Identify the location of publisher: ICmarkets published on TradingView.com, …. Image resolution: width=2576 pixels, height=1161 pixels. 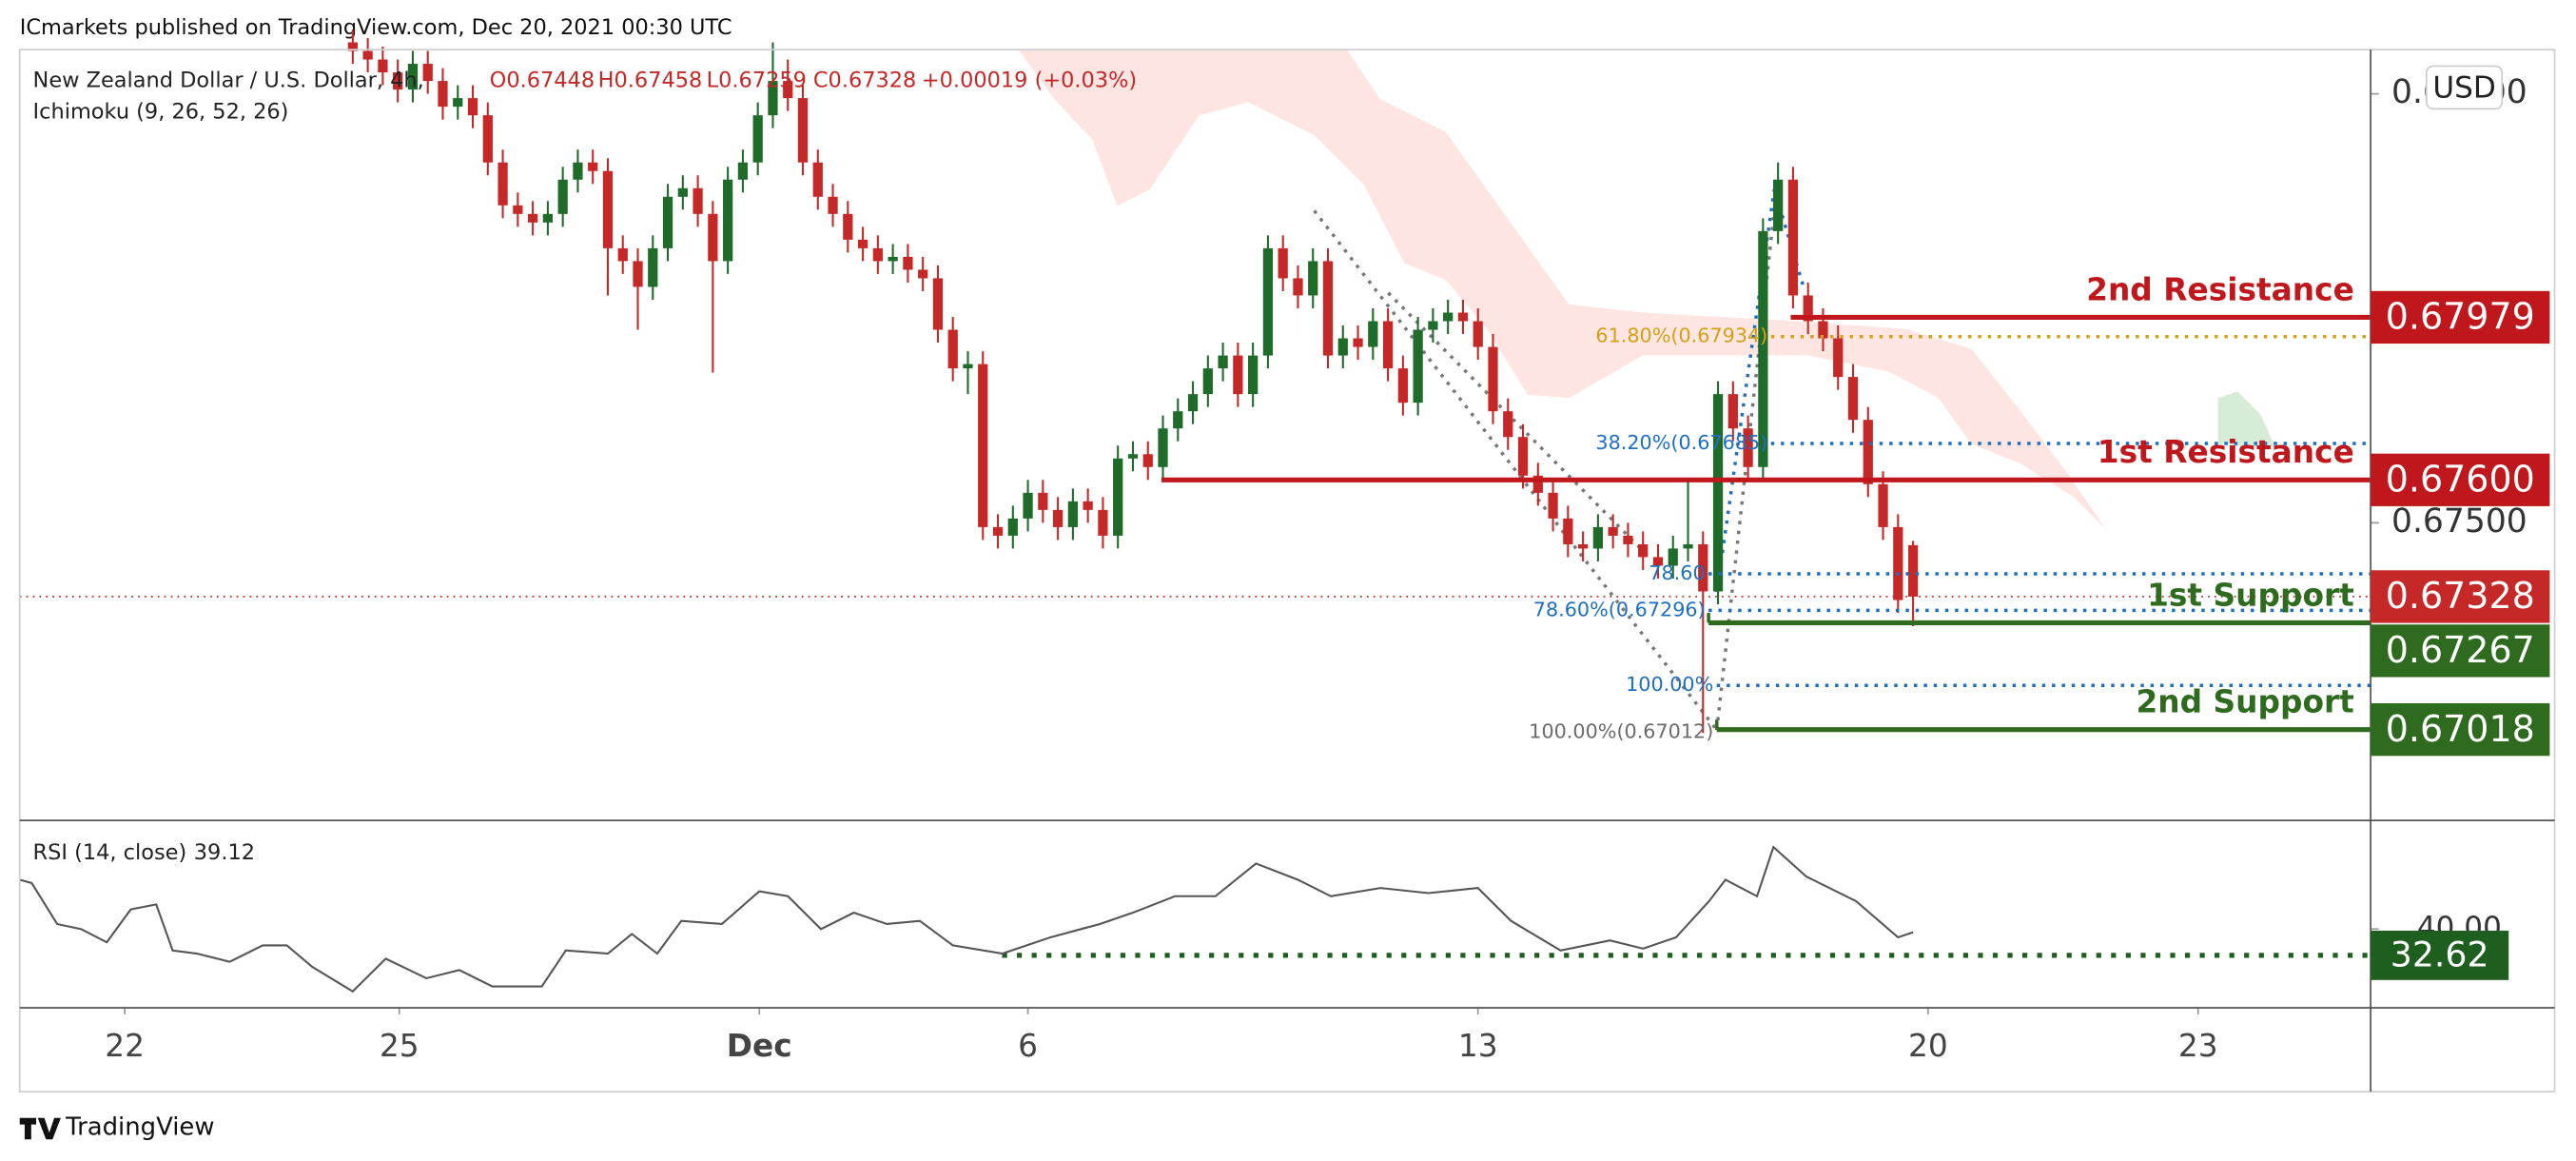
(376, 28).